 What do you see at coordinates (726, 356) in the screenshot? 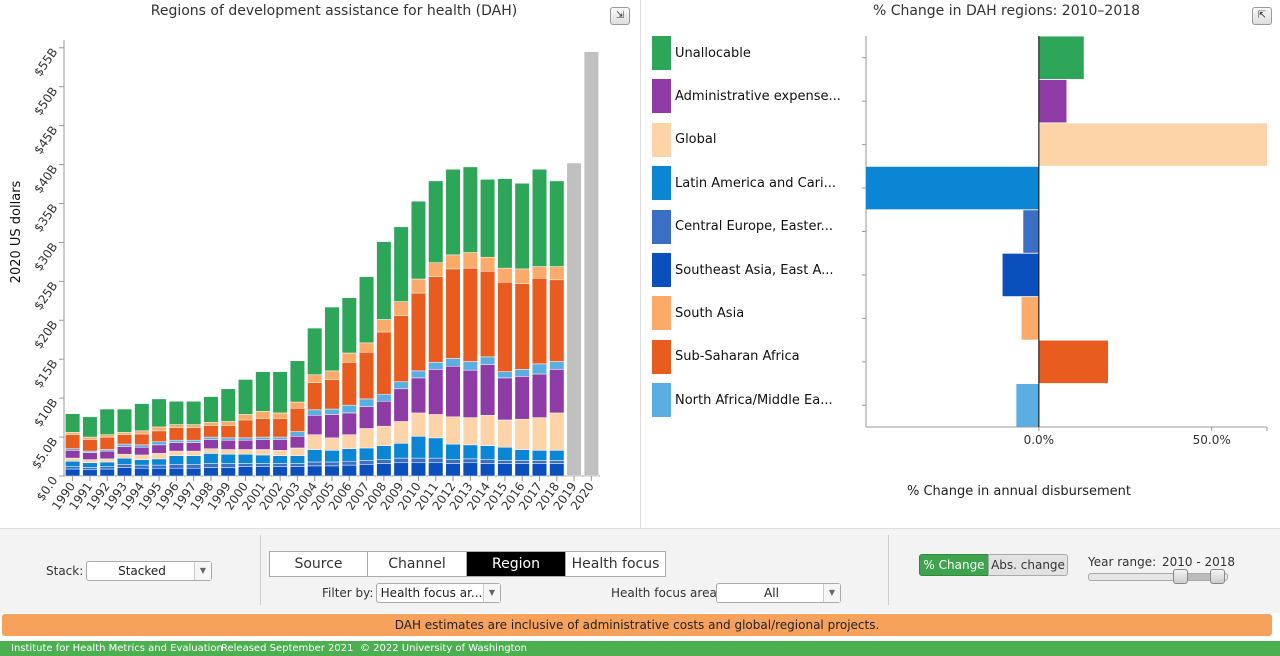
I see `legend-item-ssa: Sub-Saharan Africa` at bounding box center [726, 356].